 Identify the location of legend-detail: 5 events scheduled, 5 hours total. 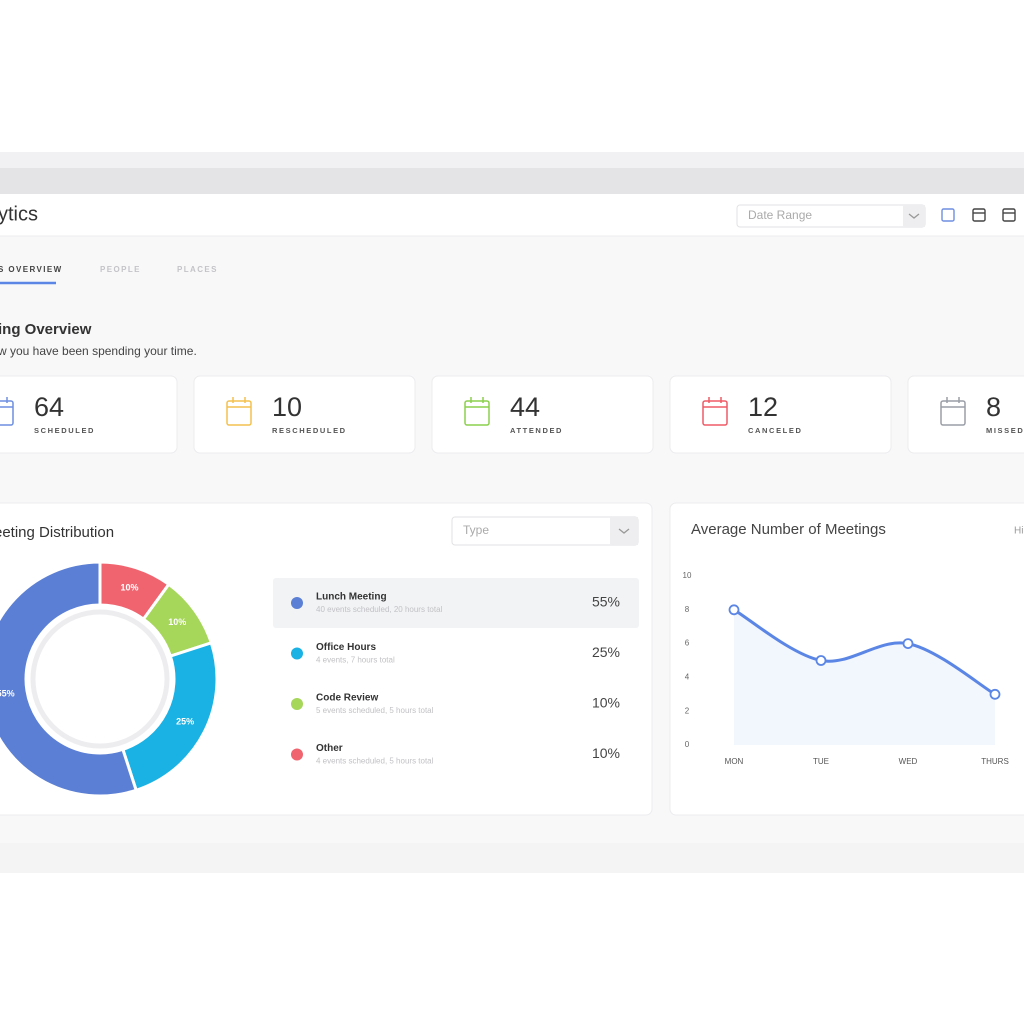
(375, 710).